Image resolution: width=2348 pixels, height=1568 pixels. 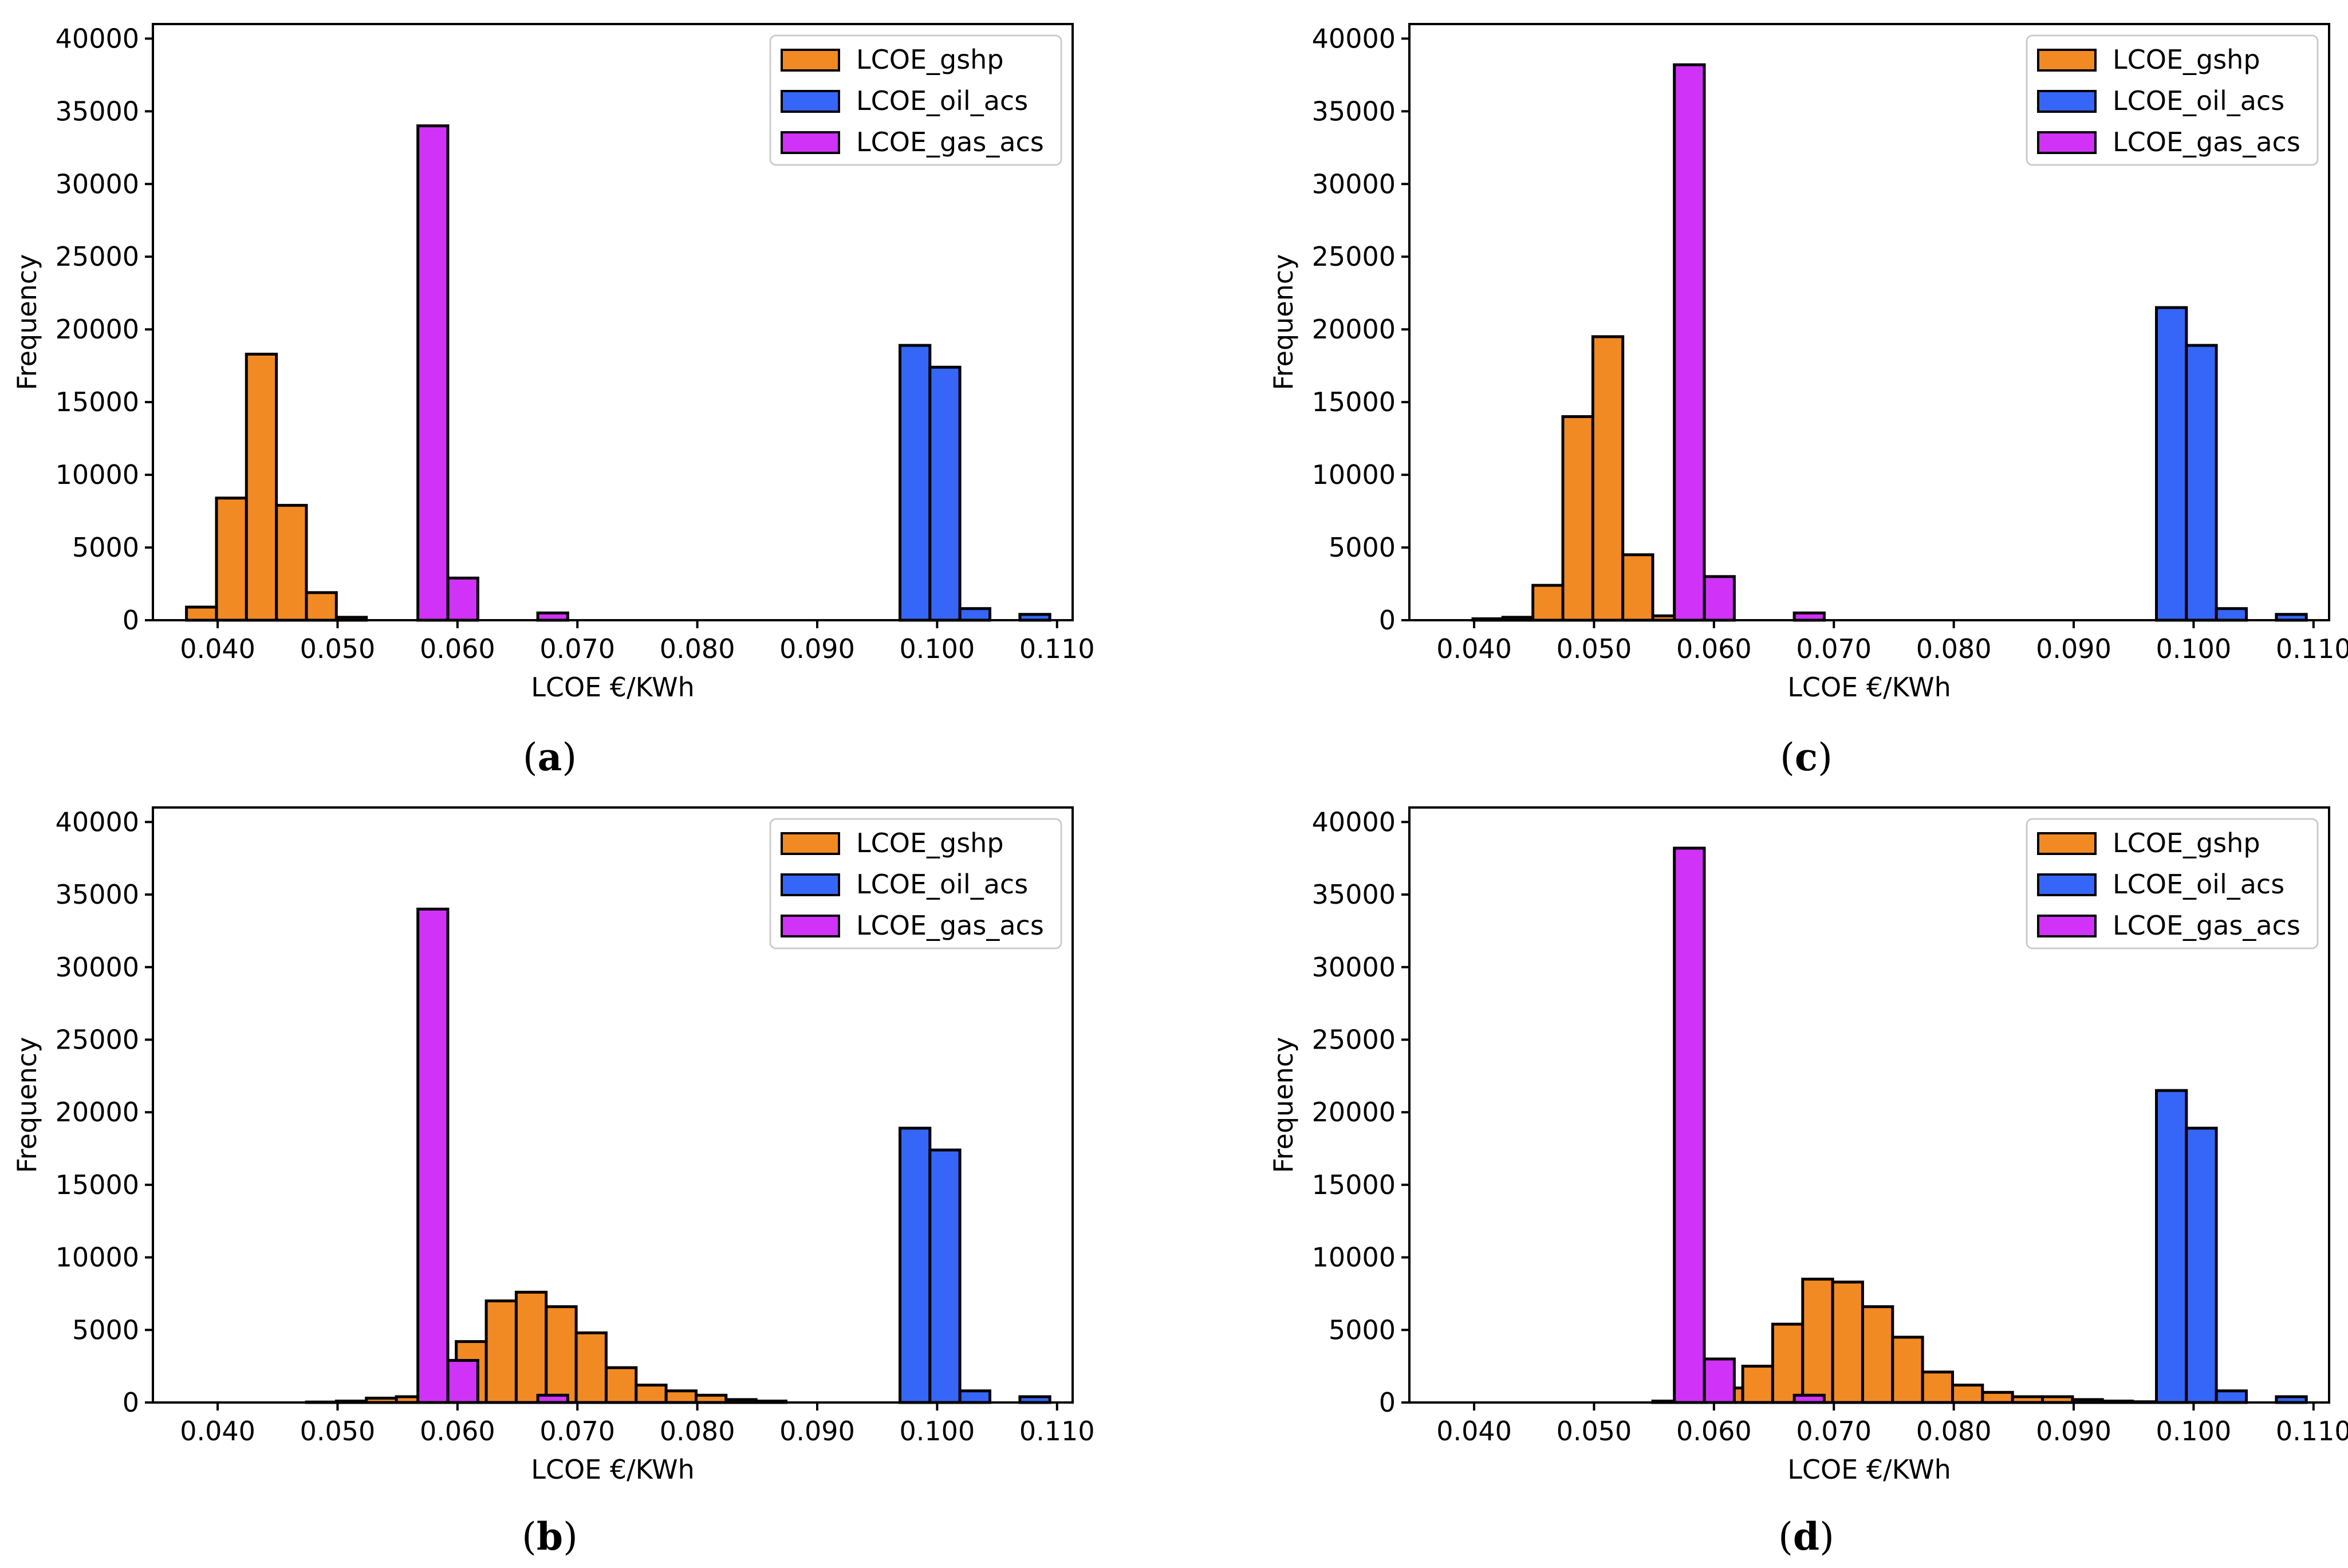 What do you see at coordinates (97, 1184) in the screenshot?
I see `y-tick-label: 15000` at bounding box center [97, 1184].